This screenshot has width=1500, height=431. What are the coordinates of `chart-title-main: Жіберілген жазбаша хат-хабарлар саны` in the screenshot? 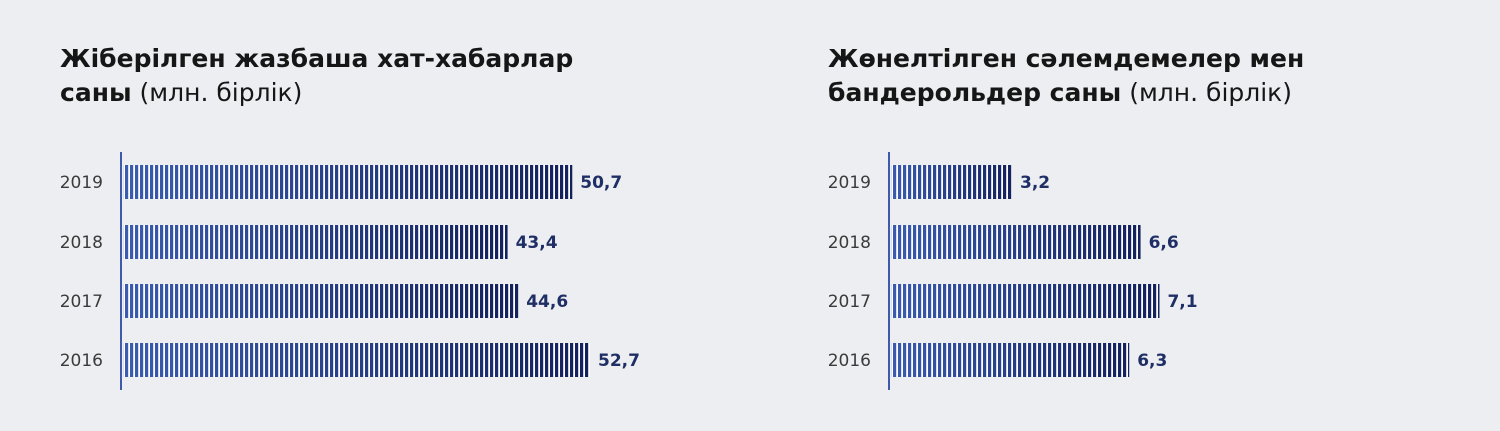 It's located at (317, 75).